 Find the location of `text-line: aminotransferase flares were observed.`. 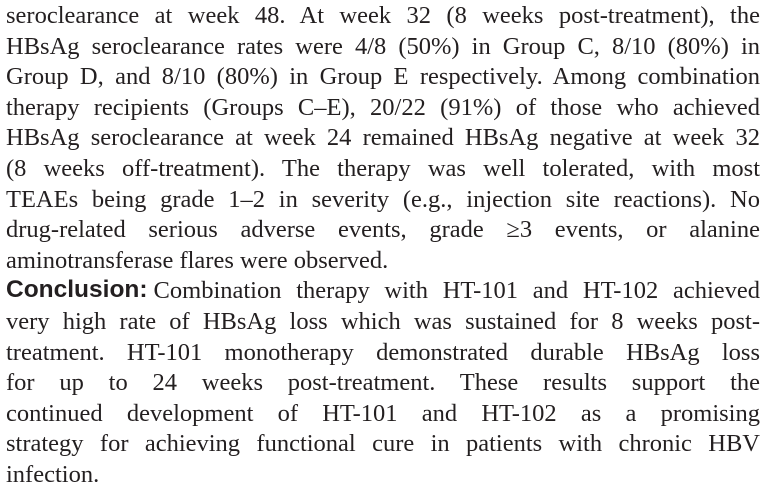

text-line: aminotransferase flares were observed. is located at coordinates (197, 260).